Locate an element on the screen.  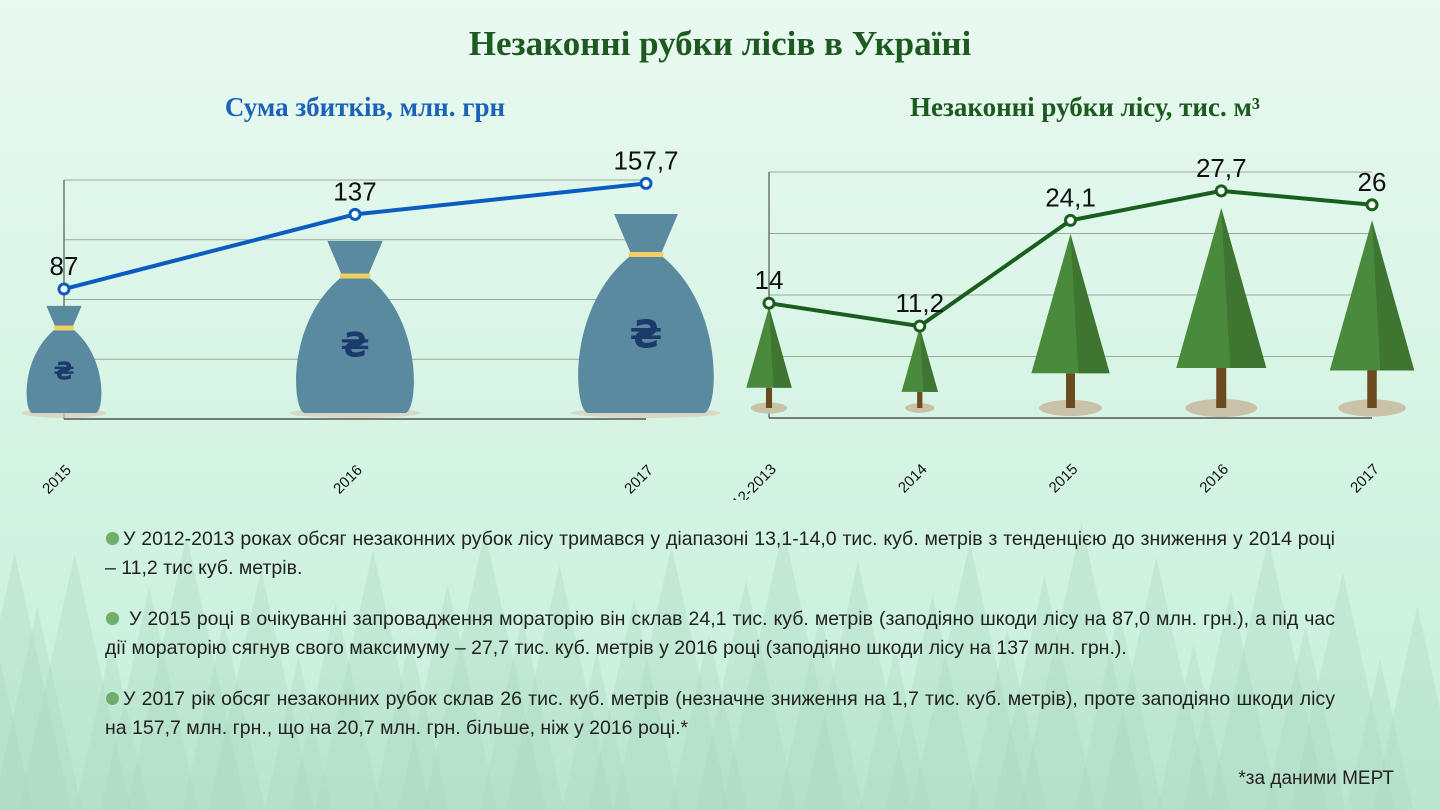
data-label: 26 is located at coordinates (1372, 182).